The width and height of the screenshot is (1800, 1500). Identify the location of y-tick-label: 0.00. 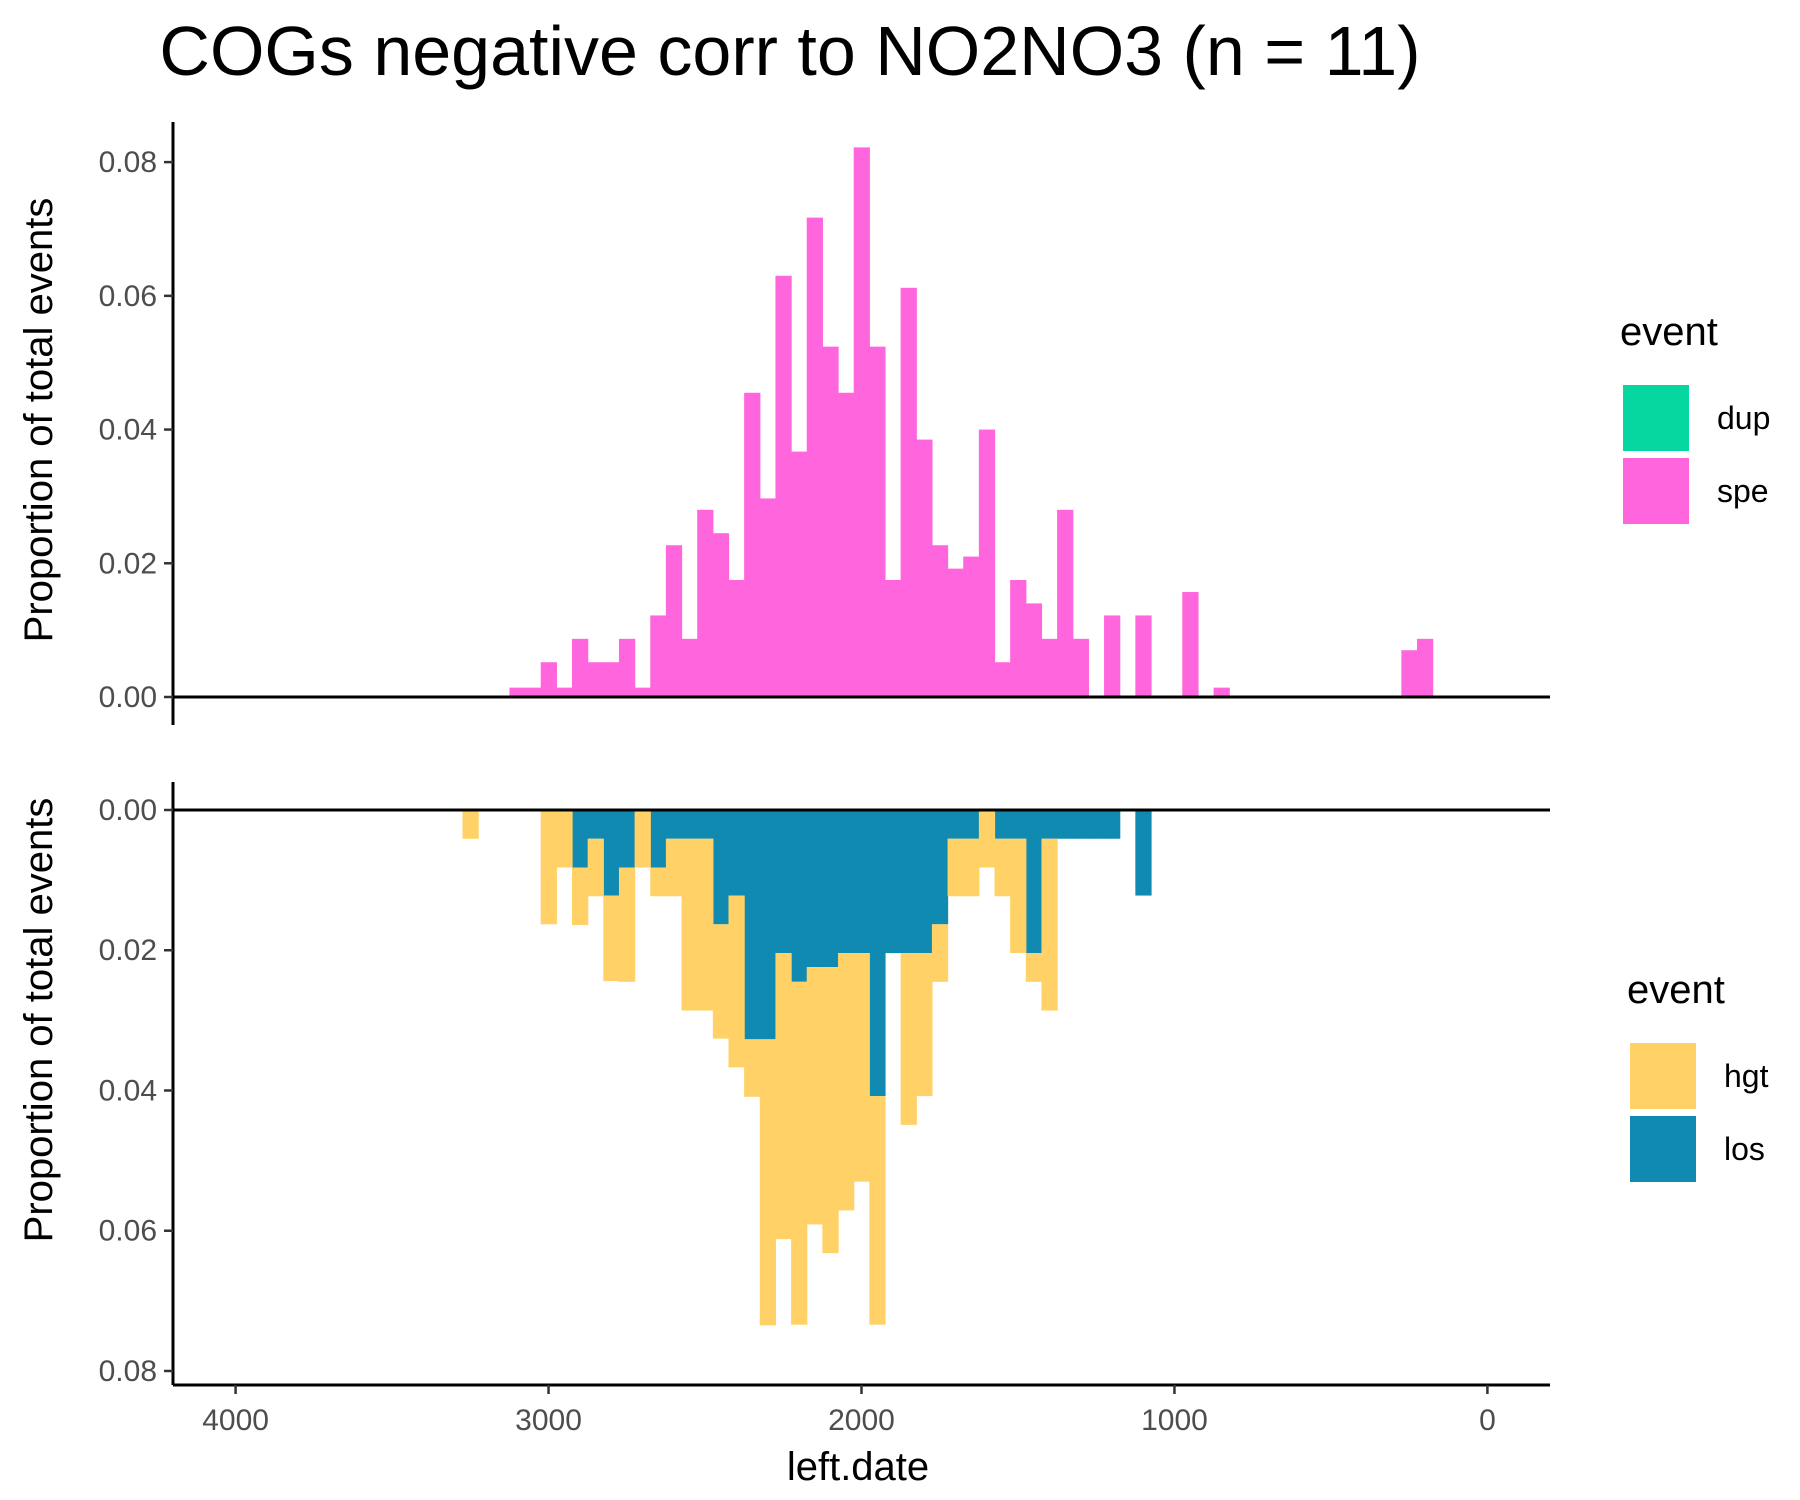
(128, 810).